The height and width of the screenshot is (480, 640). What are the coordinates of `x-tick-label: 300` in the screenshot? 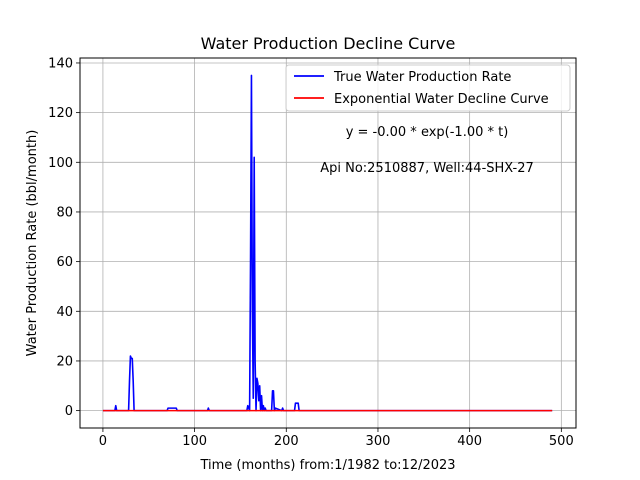 It's located at (378, 441).